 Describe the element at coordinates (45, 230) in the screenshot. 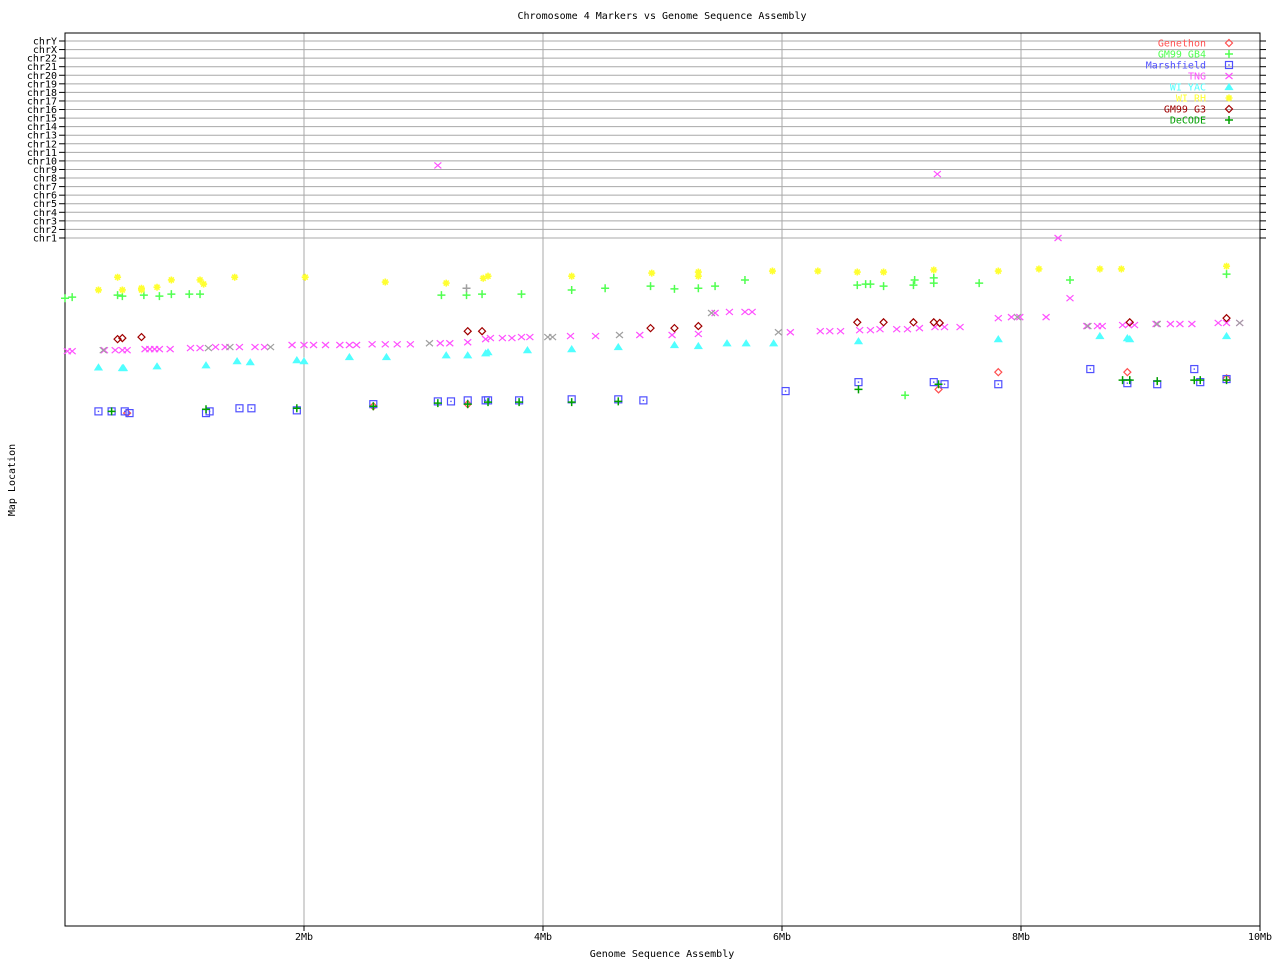

I see `chromosome-label: chr2` at that location.